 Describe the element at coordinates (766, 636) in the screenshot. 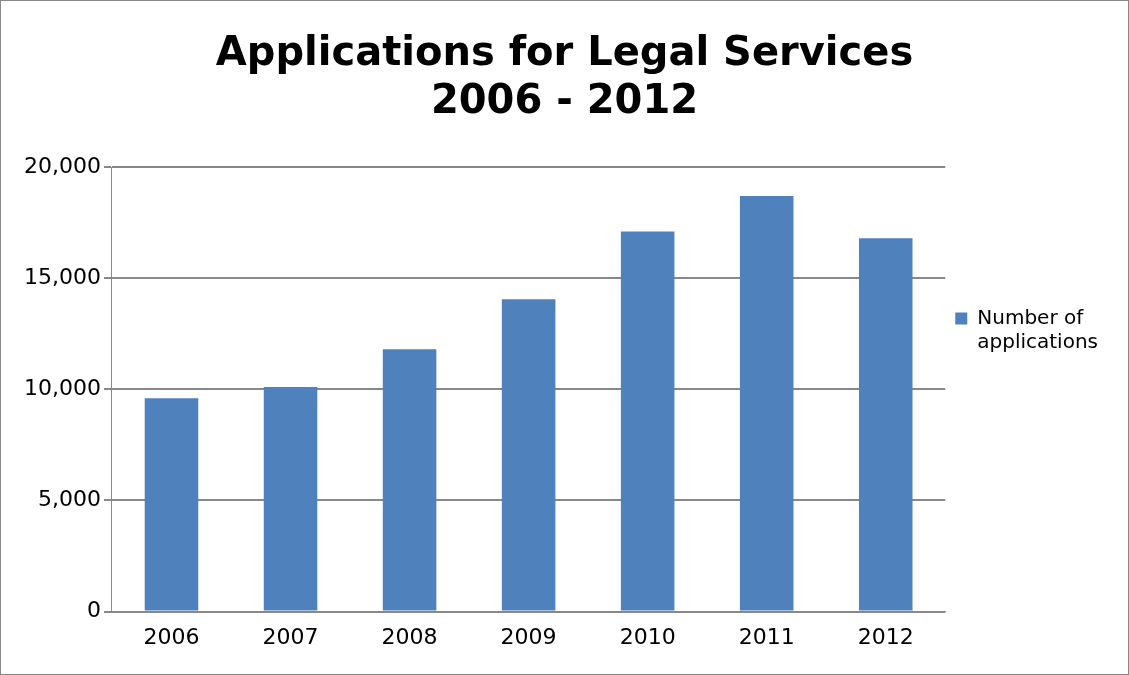

I see `x-tick-label: 2011` at that location.